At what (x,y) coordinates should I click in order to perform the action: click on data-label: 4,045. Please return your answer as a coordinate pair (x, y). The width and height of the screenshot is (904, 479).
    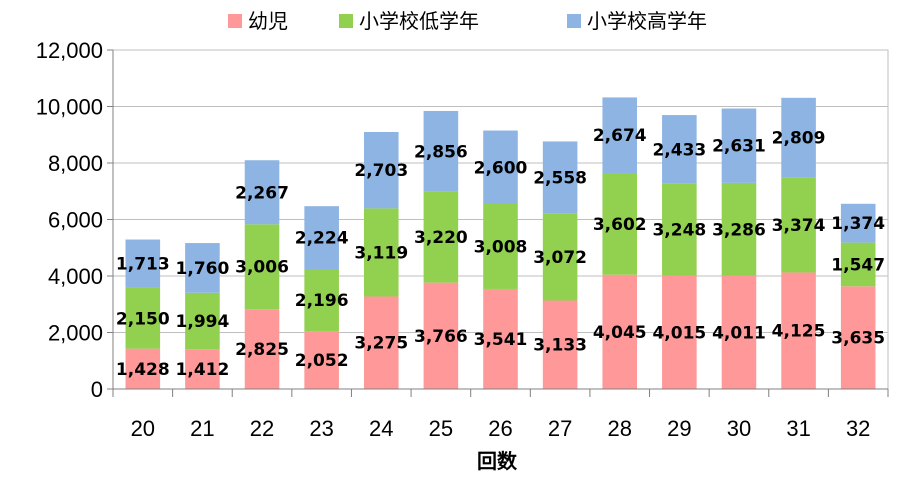
    Looking at the image, I should click on (620, 333).